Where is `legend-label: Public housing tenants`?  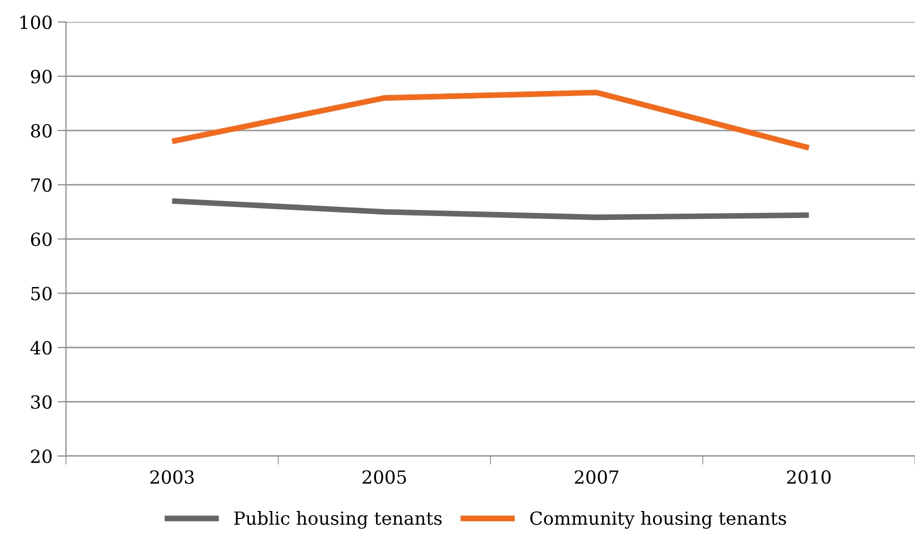 legend-label: Public housing tenants is located at coordinates (338, 520).